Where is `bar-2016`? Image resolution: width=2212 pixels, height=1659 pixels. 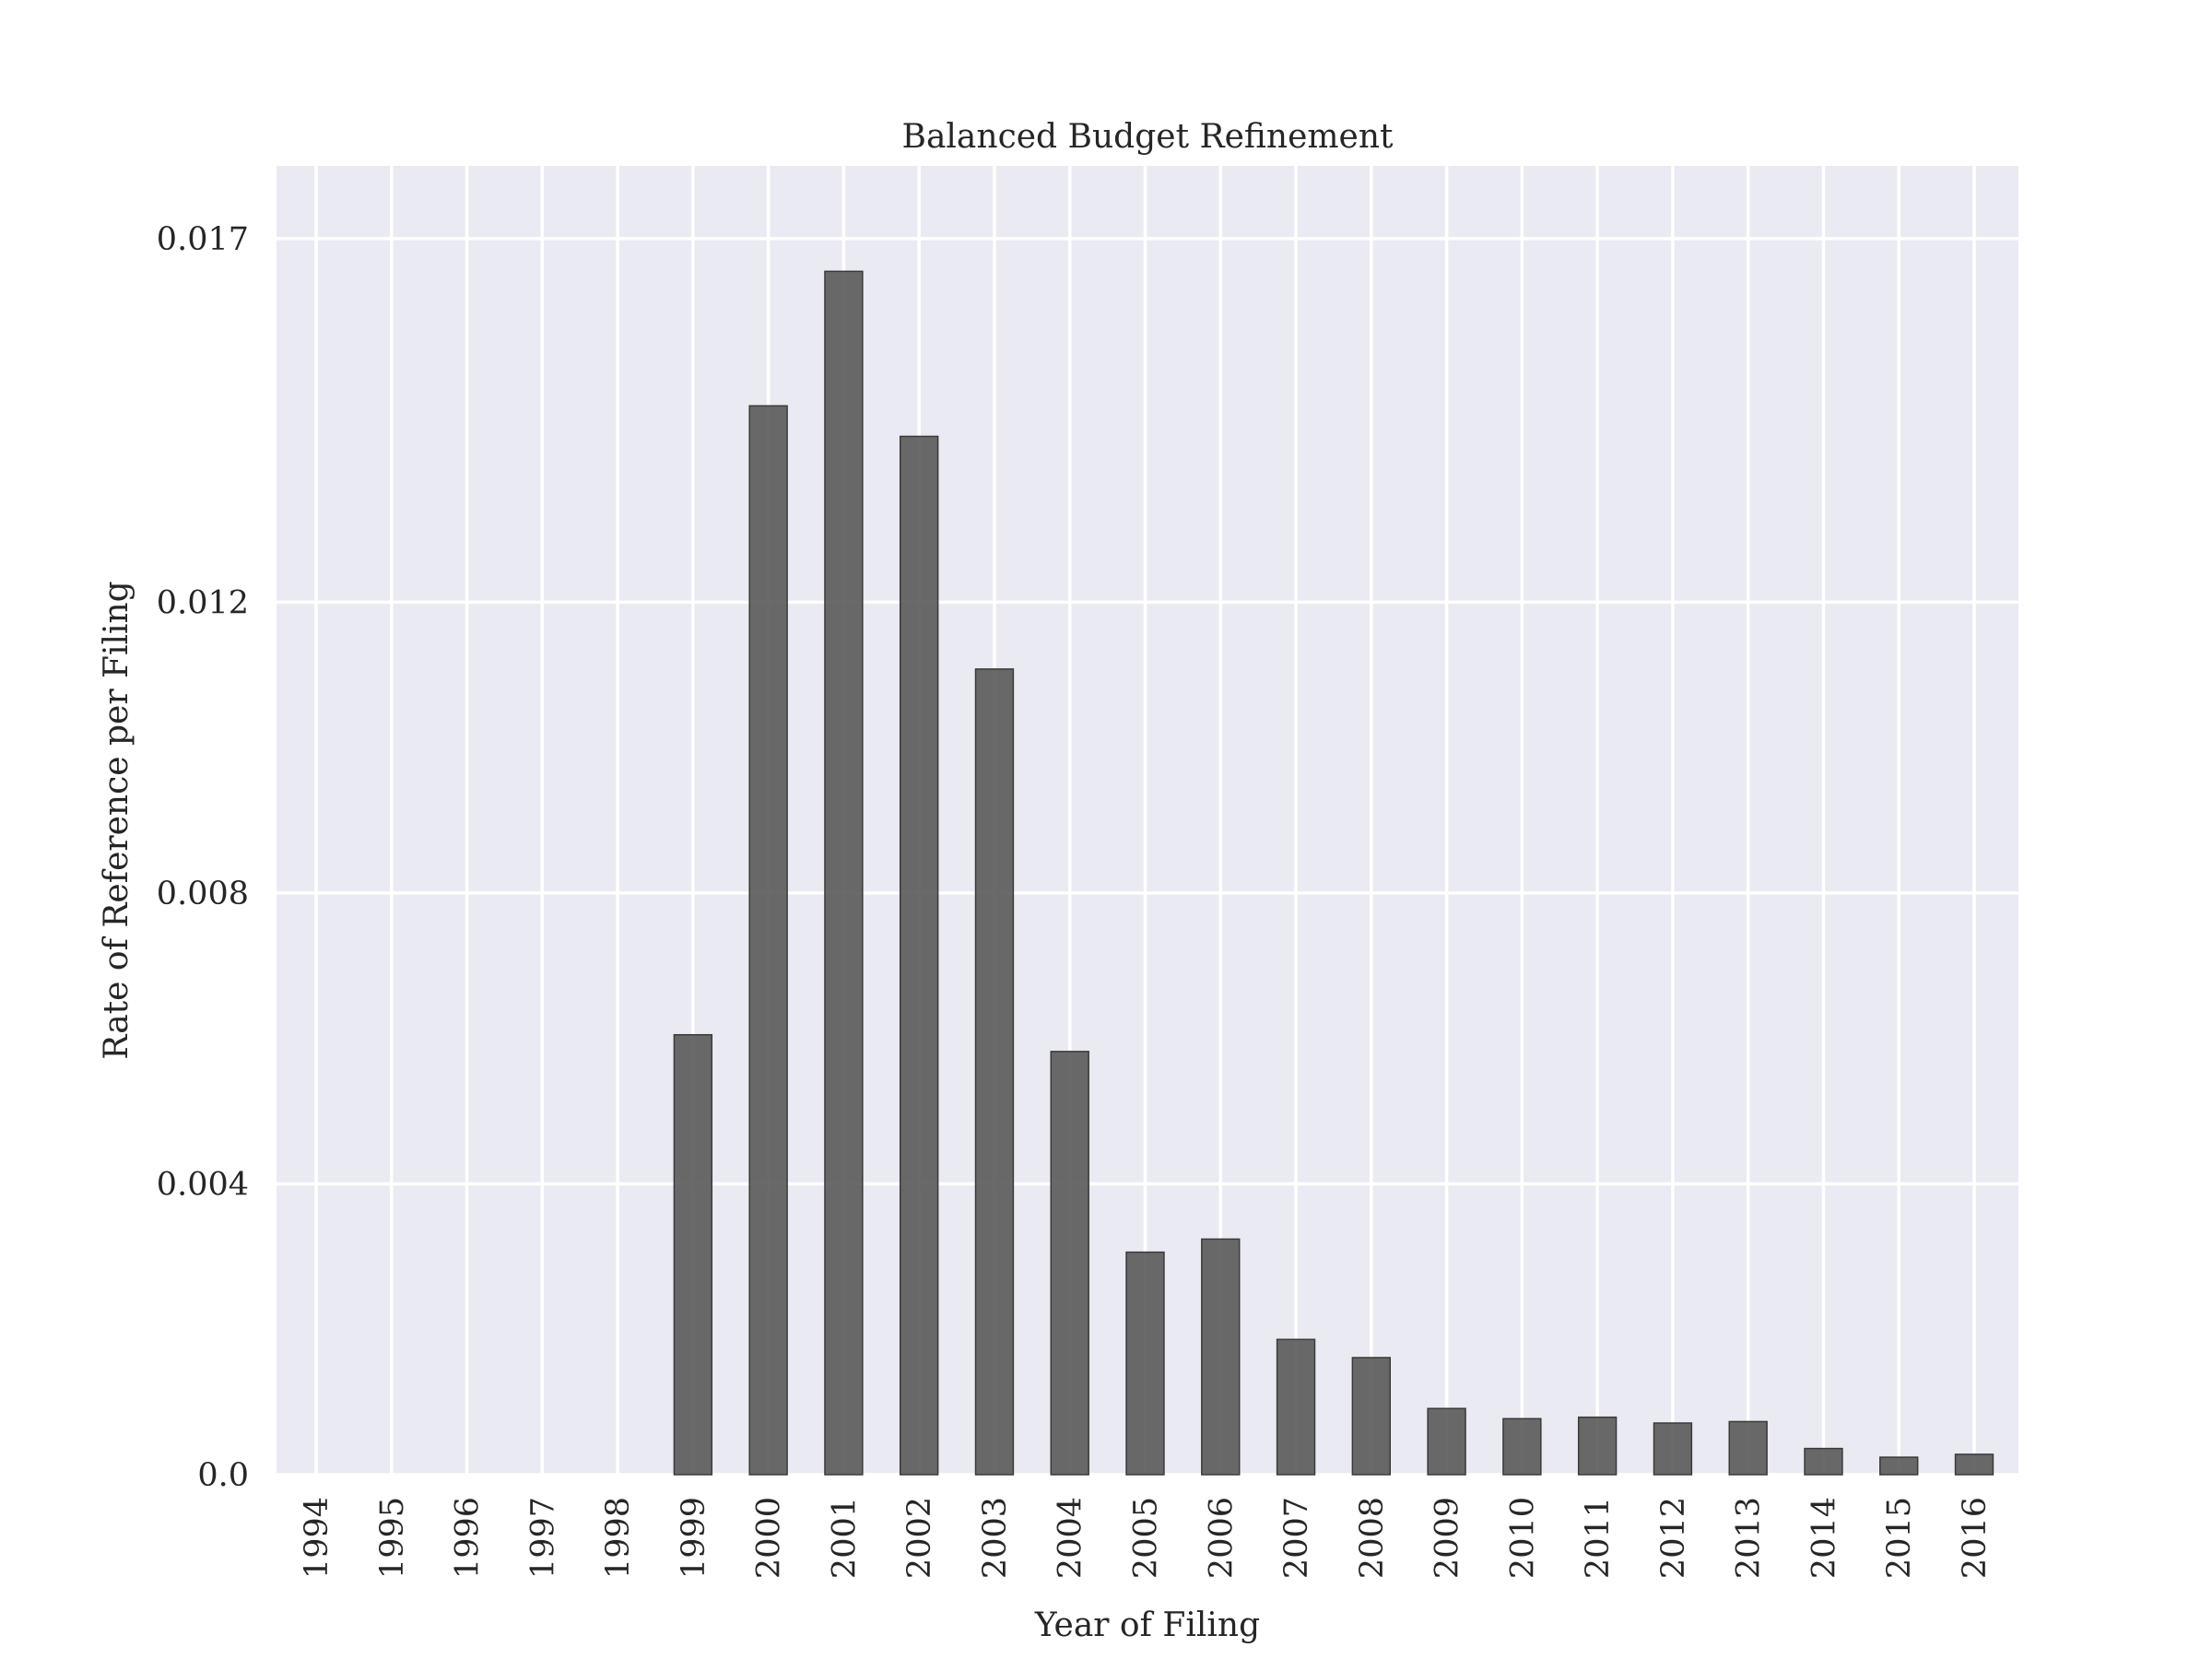
bar-2016 is located at coordinates (1974, 1464).